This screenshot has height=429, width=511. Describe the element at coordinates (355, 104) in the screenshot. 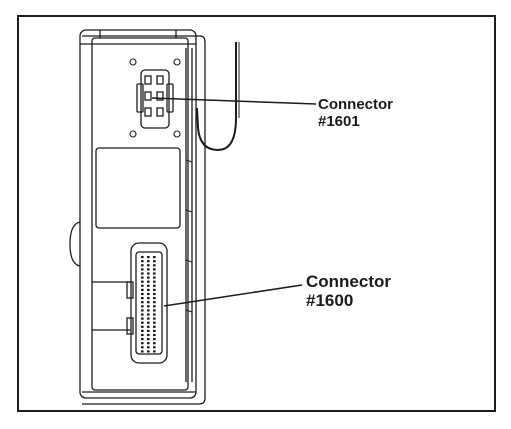

I see `callout-1601-line1: Connector` at that location.